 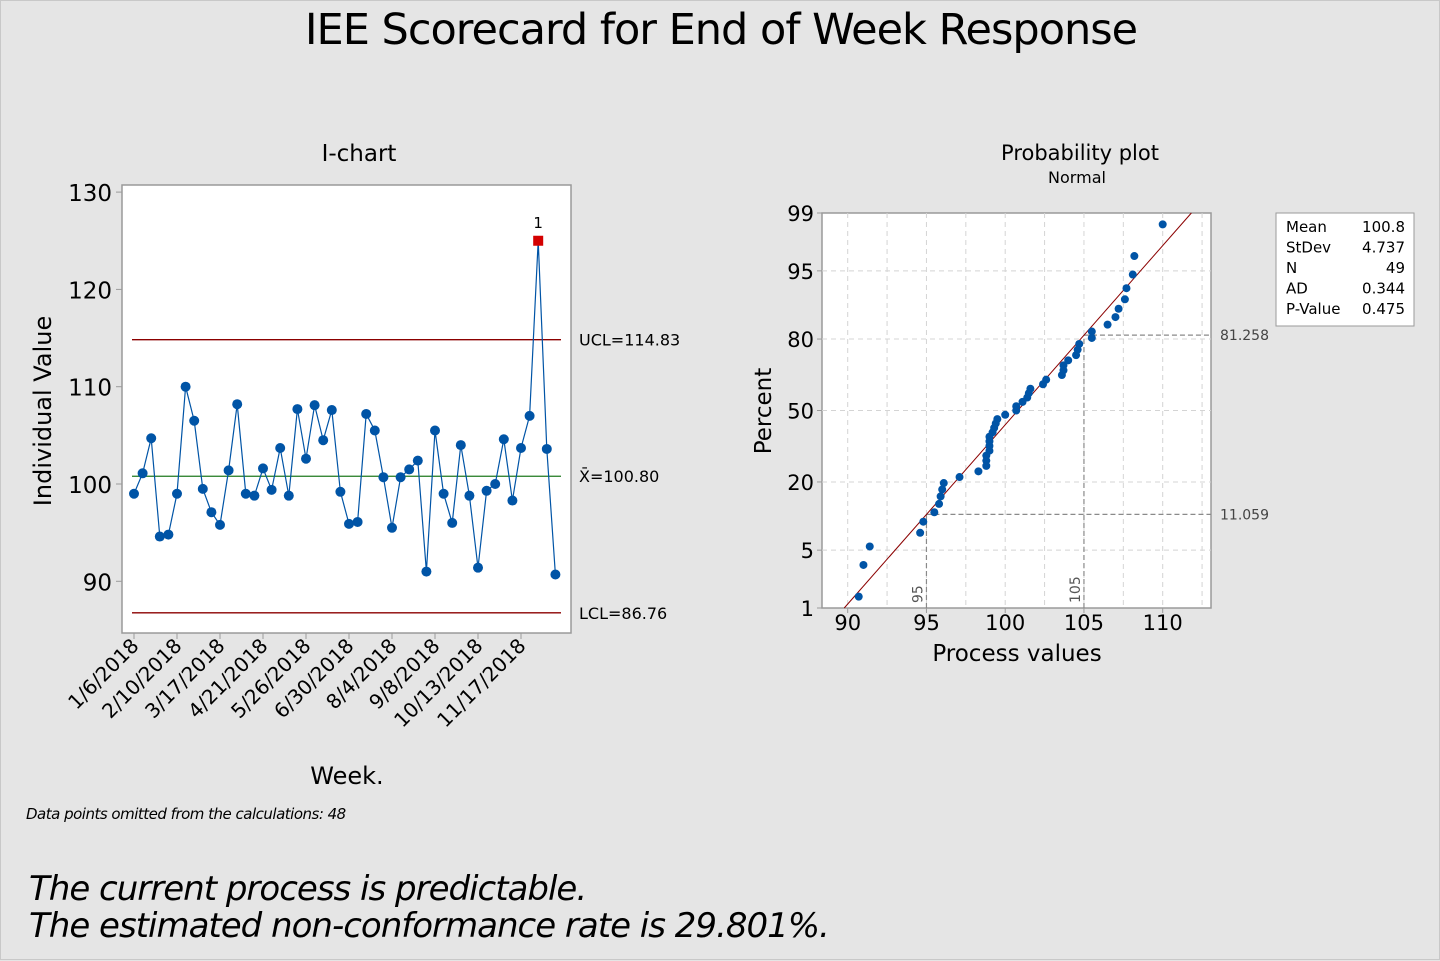 What do you see at coordinates (346, 776) in the screenshot?
I see `i-chart-x-axis-label: Week.` at bounding box center [346, 776].